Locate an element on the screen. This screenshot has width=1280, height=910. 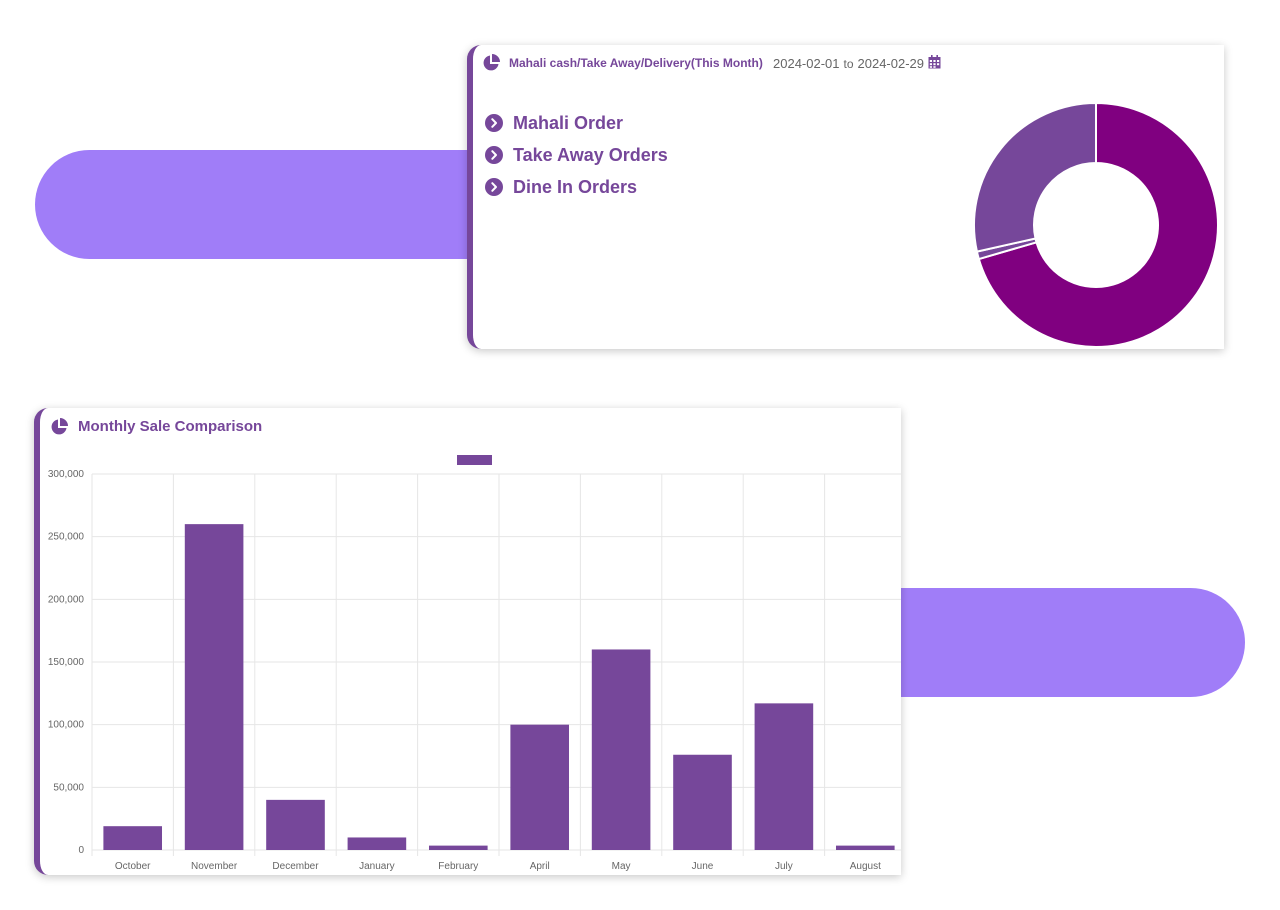
y-tick-label: 100,000 is located at coordinates (66, 725).